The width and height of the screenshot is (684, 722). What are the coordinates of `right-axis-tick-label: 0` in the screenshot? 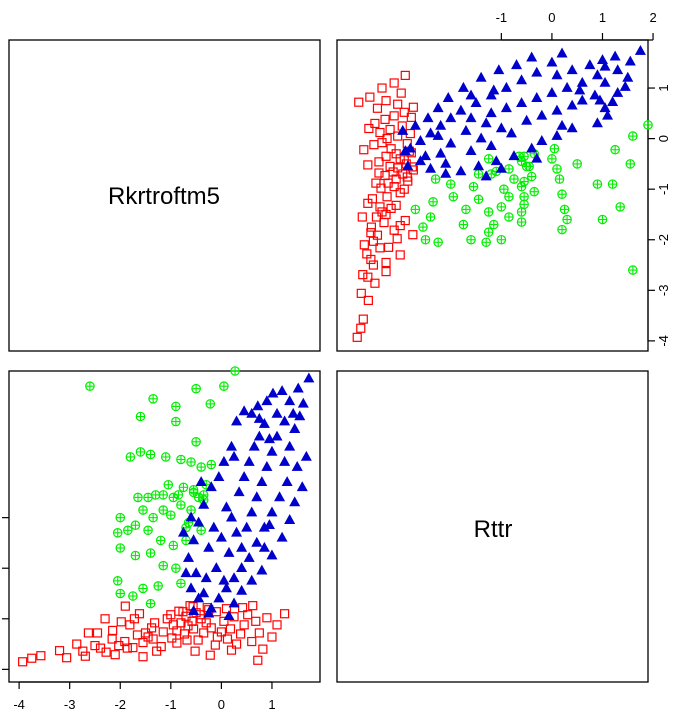 It's located at (663, 138).